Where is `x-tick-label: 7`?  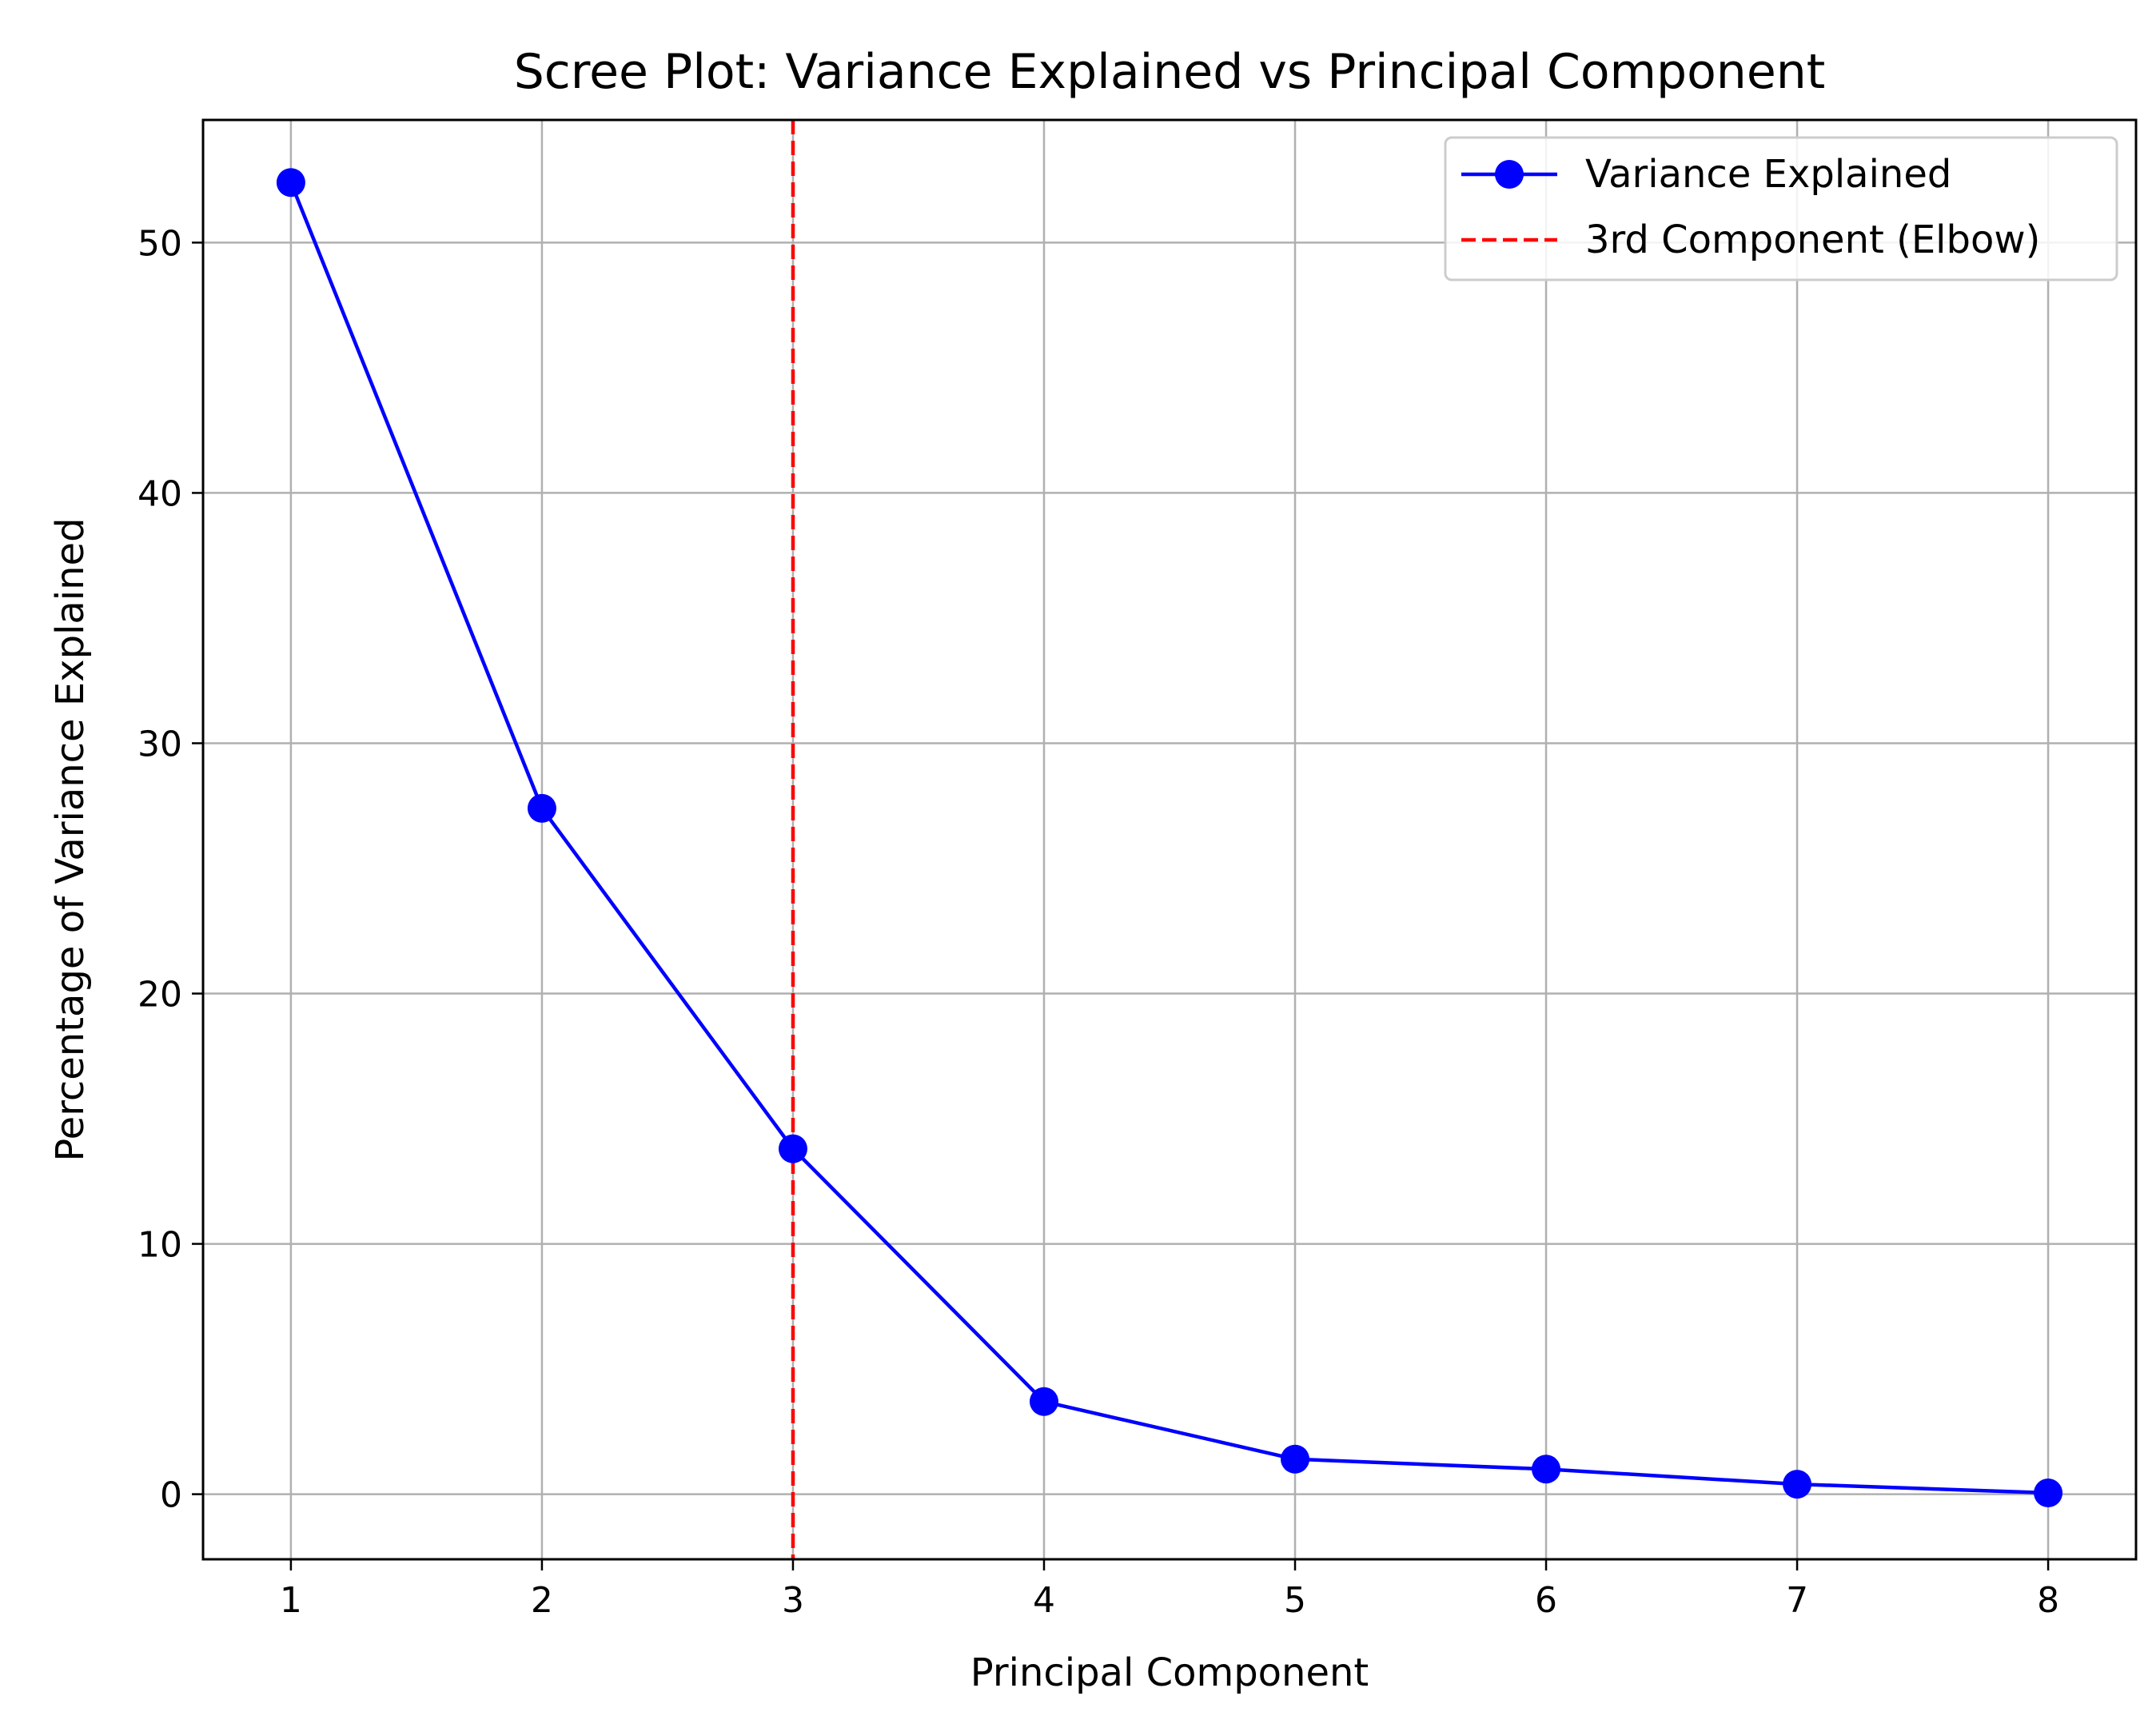
x-tick-label: 7 is located at coordinates (1797, 1600).